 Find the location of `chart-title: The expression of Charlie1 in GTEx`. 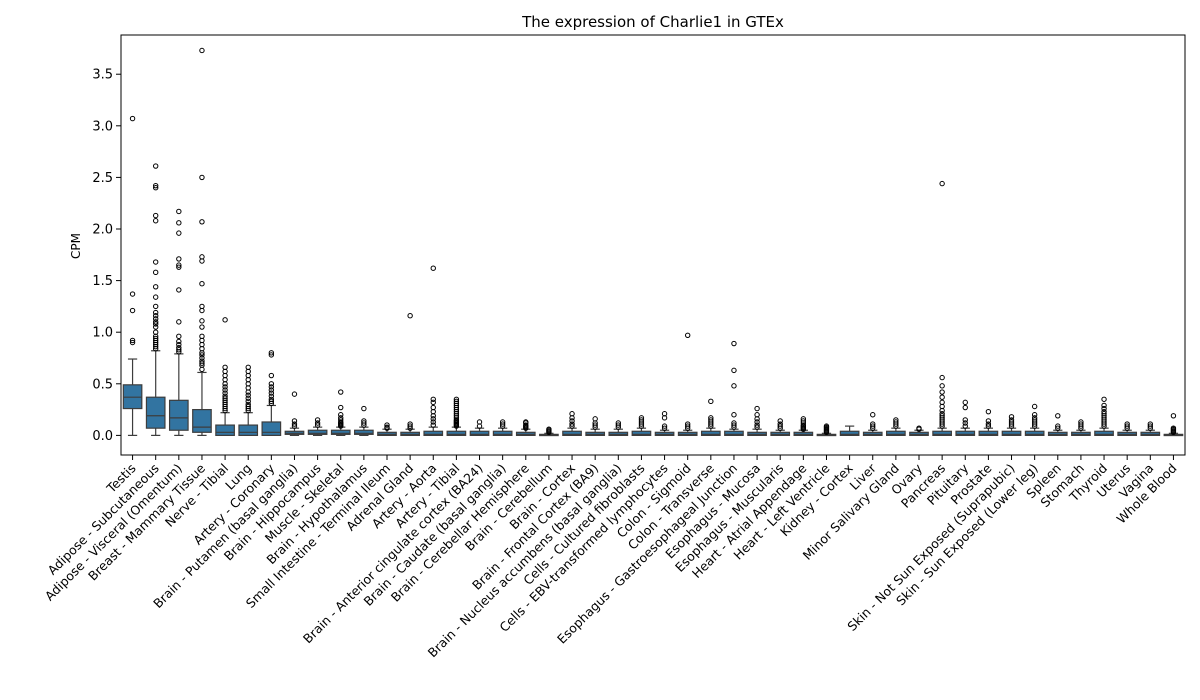

chart-title: The expression of Charlie1 in GTEx is located at coordinates (652, 22).